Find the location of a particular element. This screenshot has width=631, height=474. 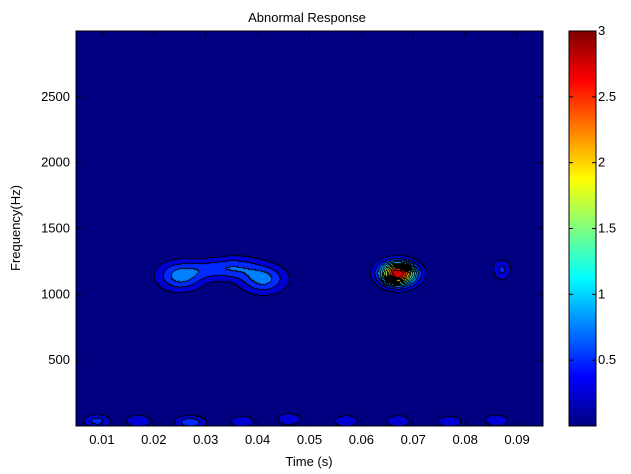

colorbar-tick-label: 1 is located at coordinates (601, 293).